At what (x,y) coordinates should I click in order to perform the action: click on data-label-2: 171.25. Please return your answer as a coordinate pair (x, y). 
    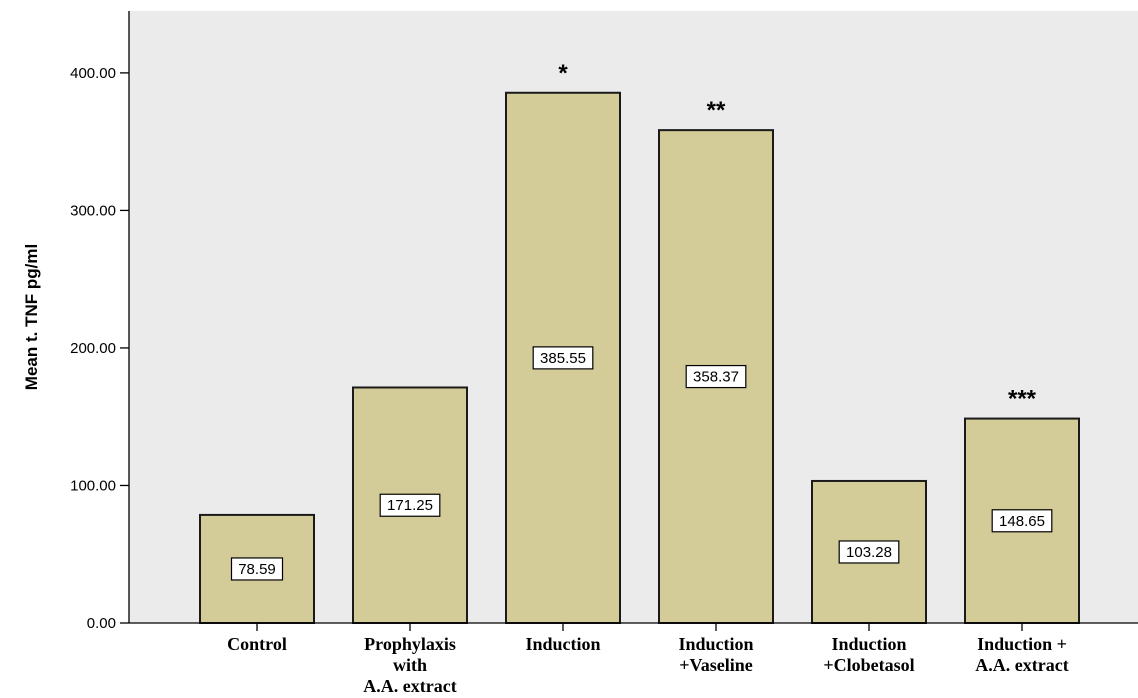
    Looking at the image, I should click on (410, 505).